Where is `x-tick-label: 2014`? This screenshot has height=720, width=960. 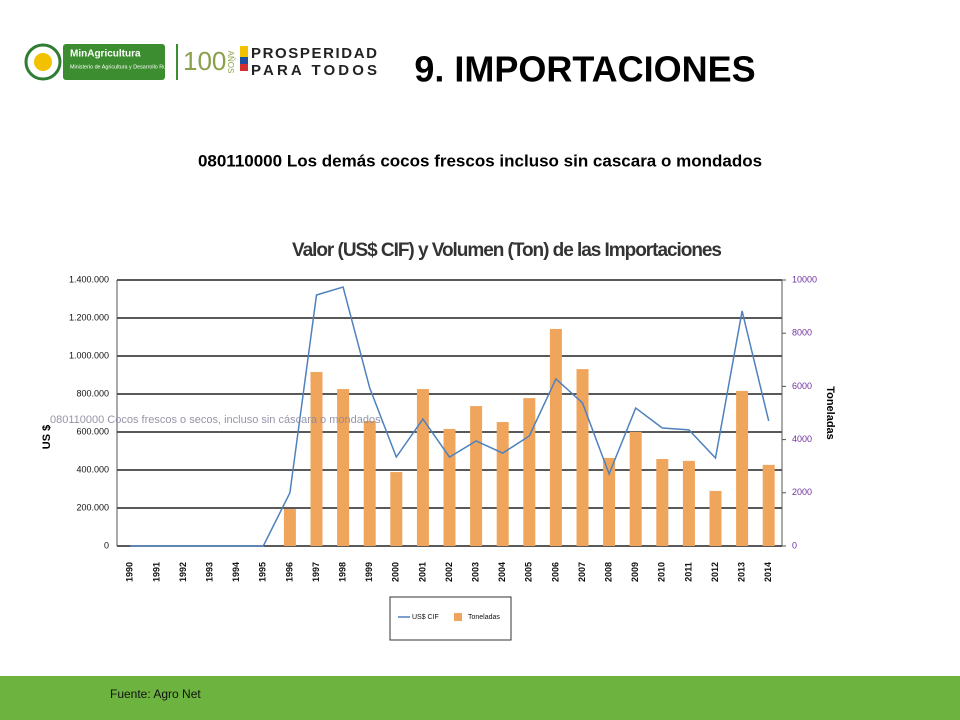
x-tick-label: 2014 is located at coordinates (768, 572).